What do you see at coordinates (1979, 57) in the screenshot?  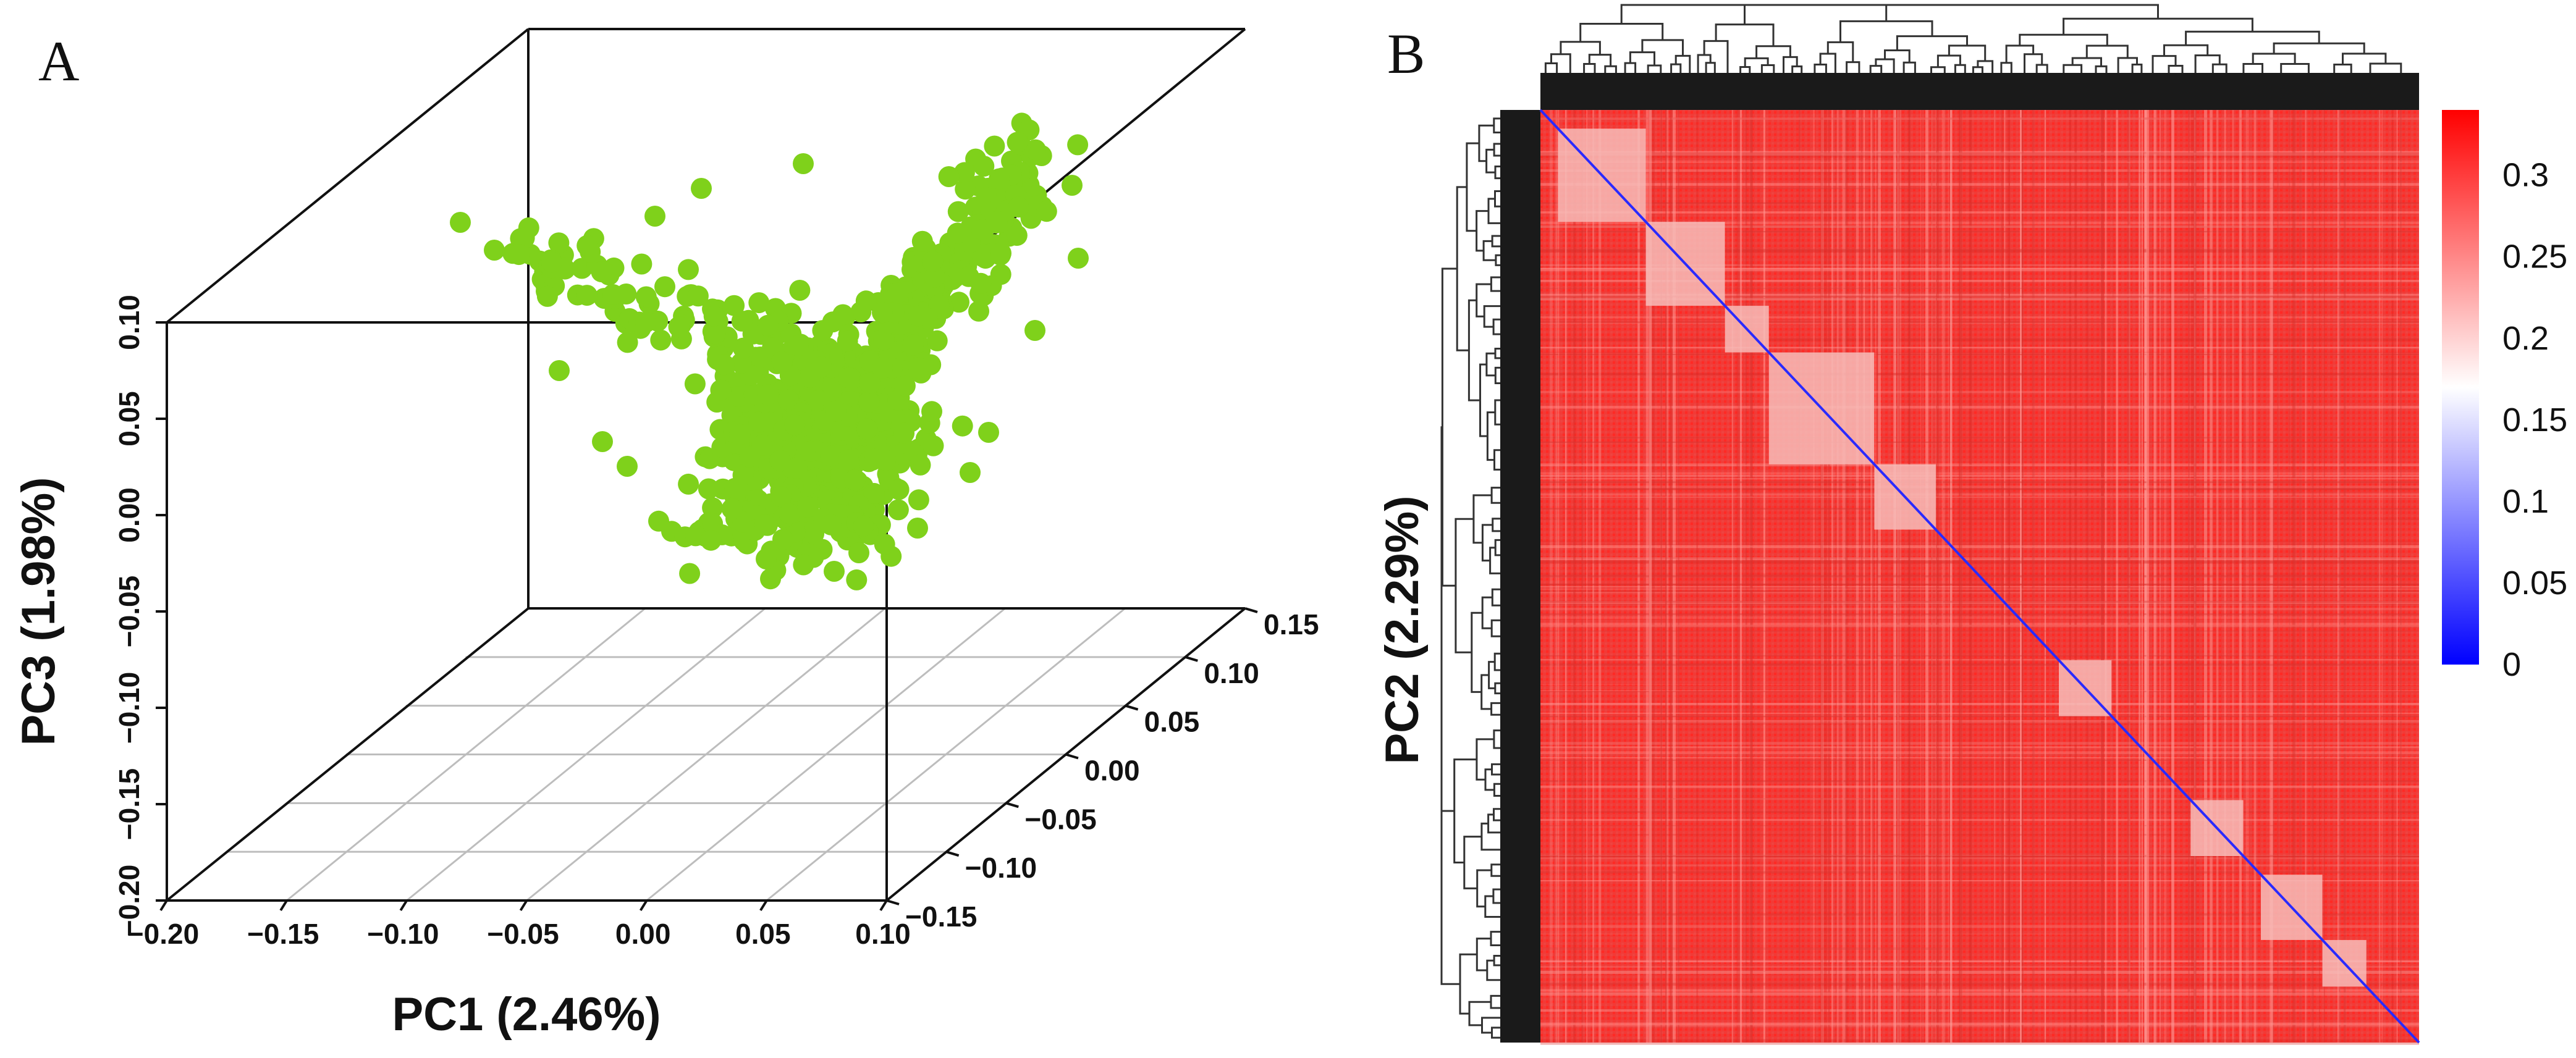 I see `top-dendrogram` at bounding box center [1979, 57].